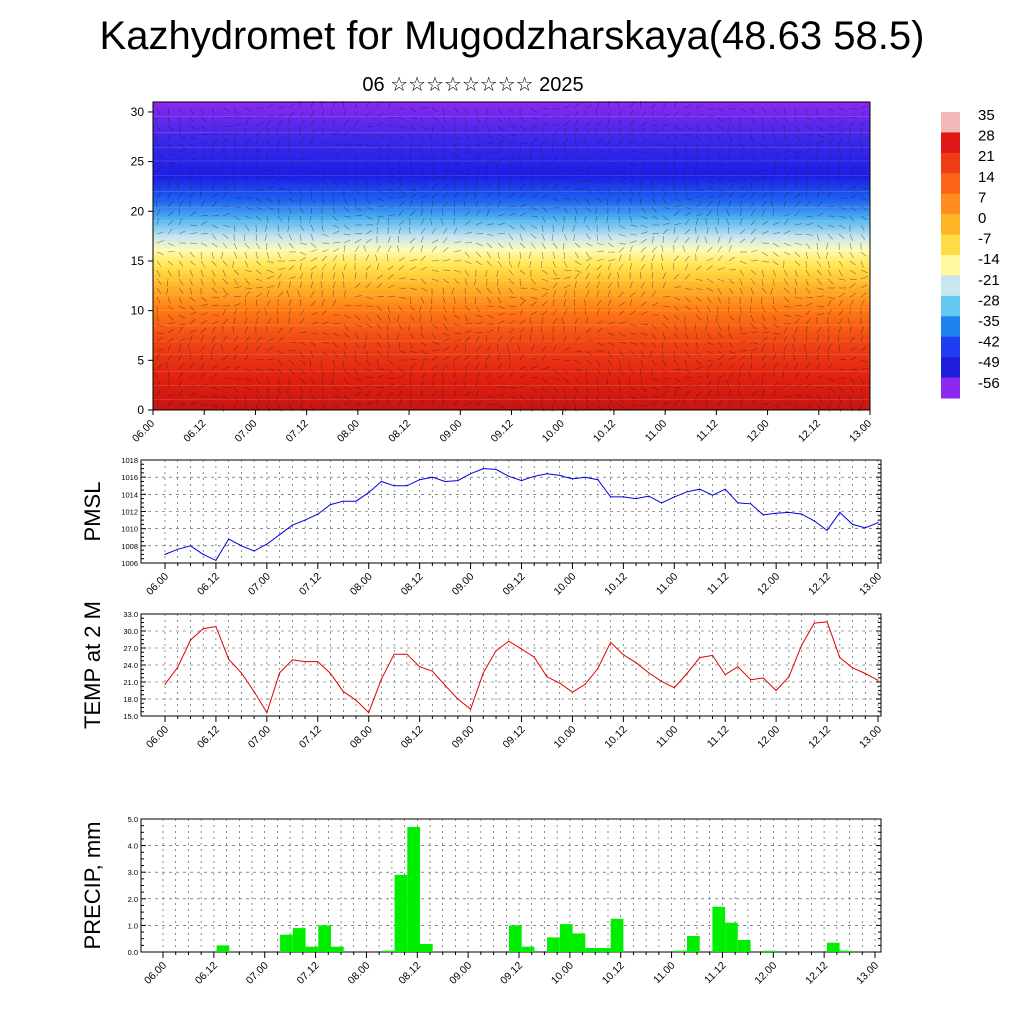  Describe the element at coordinates (138, 162) in the screenshot. I see `y-tick-label: 25` at that location.